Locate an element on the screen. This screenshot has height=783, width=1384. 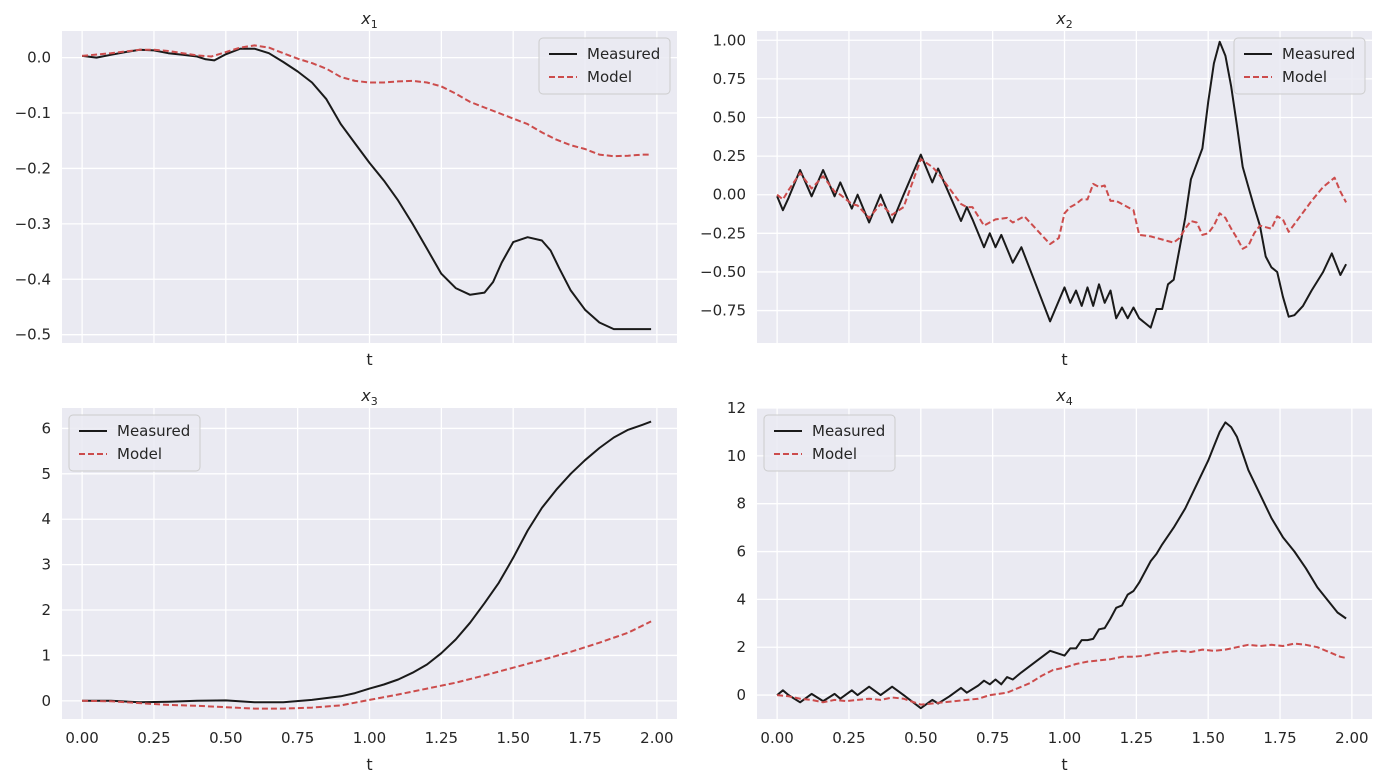
subplot-title: x1 is located at coordinates (368, 20).